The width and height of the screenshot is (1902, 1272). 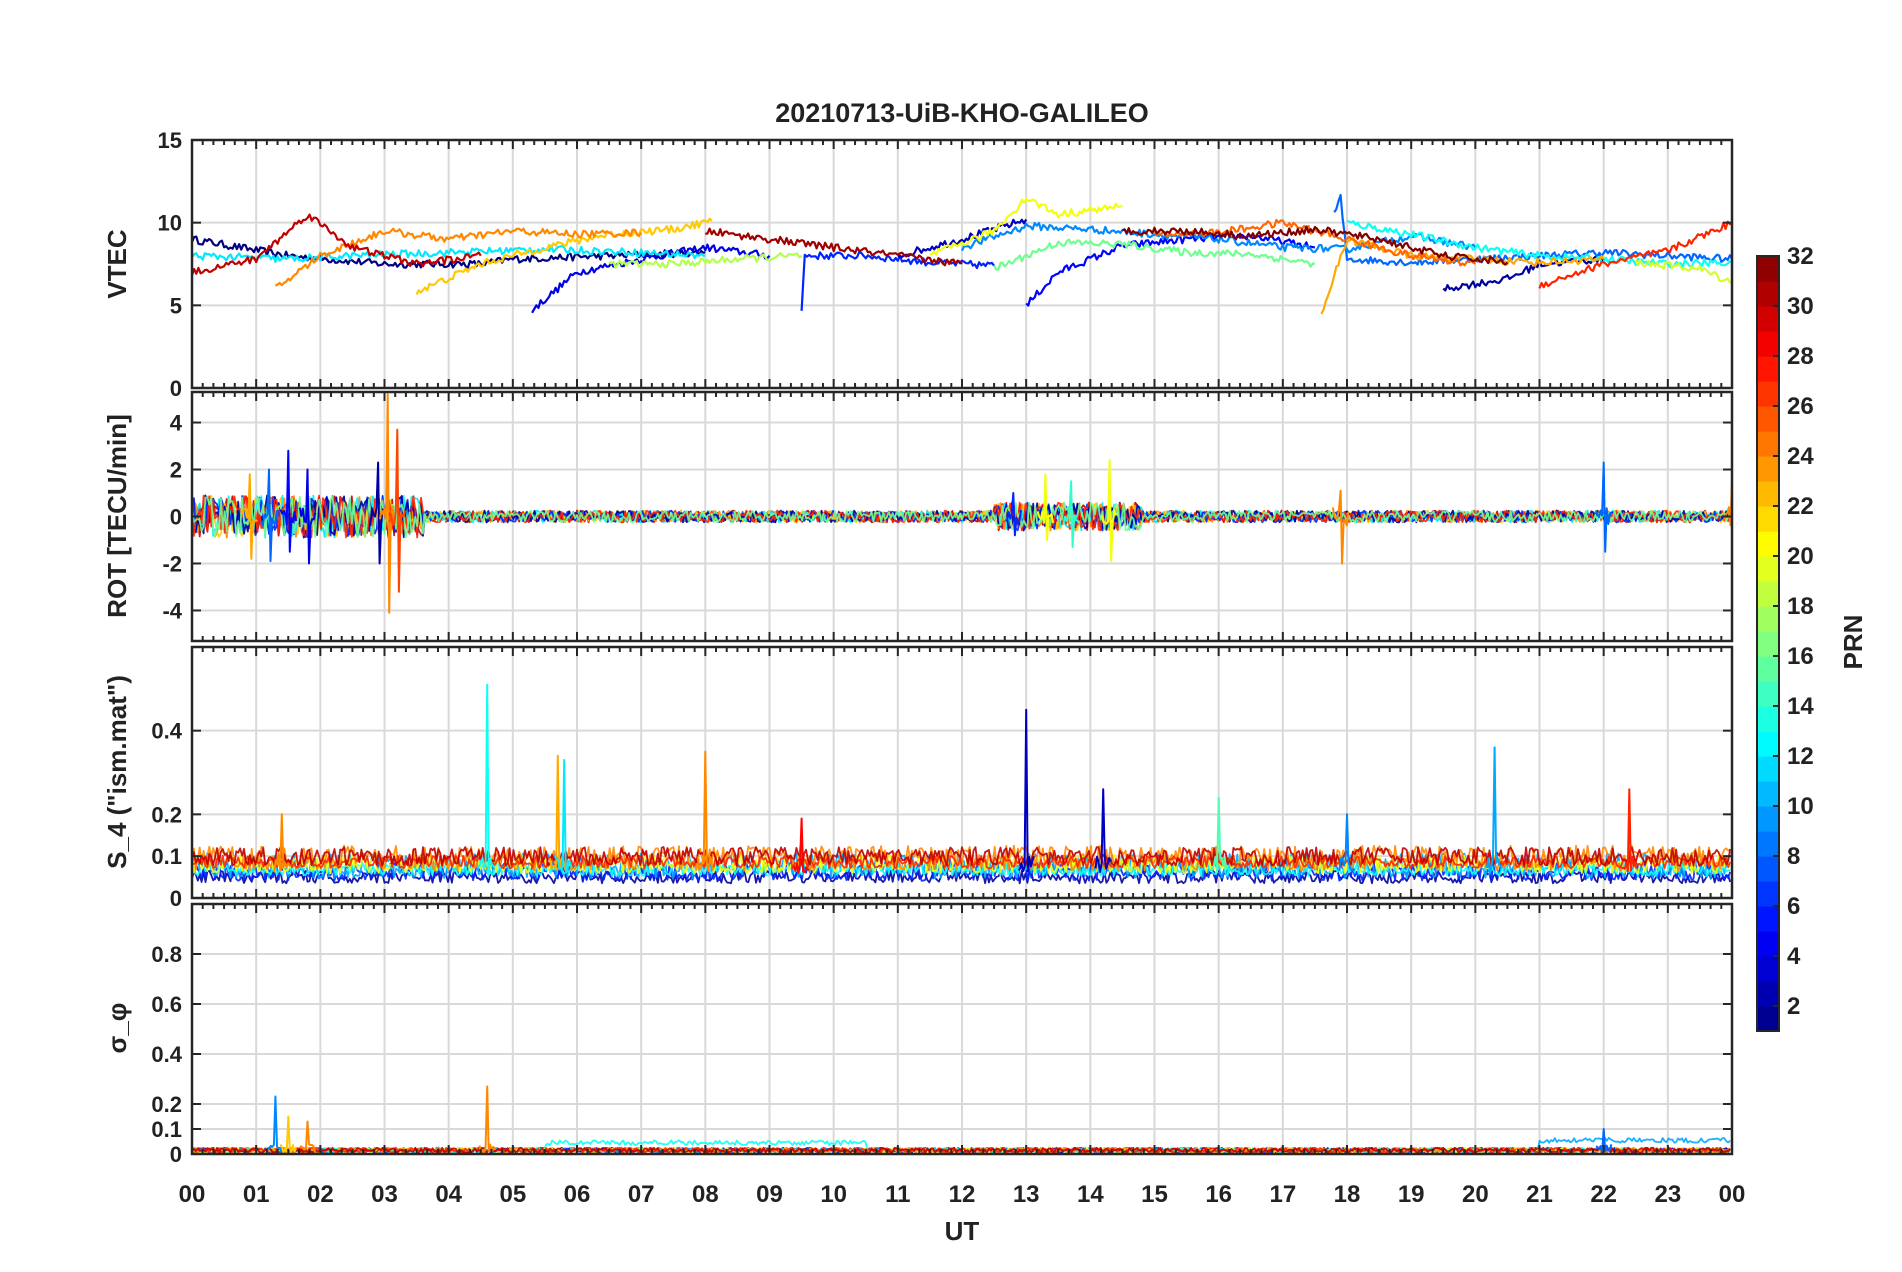 What do you see at coordinates (448, 1194) in the screenshot?
I see `x-tick-label: 04` at bounding box center [448, 1194].